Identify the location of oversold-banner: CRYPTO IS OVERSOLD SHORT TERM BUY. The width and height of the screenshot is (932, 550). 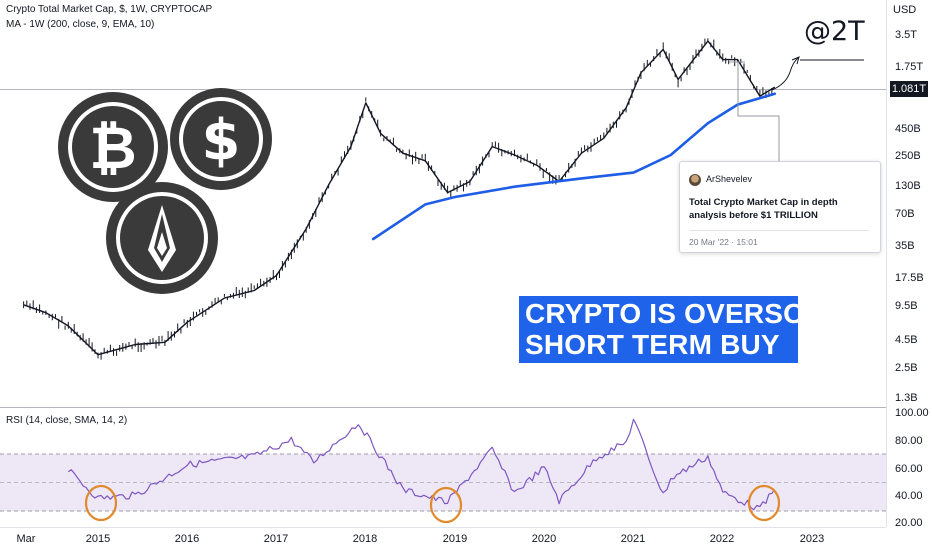
(681, 329).